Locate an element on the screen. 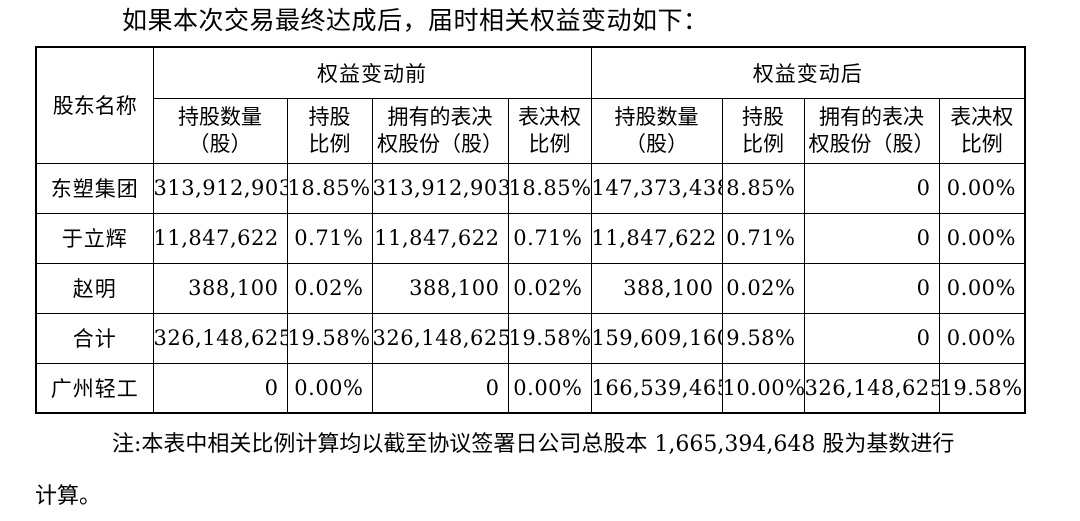  subheader-before-voting-shares: 拥有的表决 权股份（股） is located at coordinates (440, 130).